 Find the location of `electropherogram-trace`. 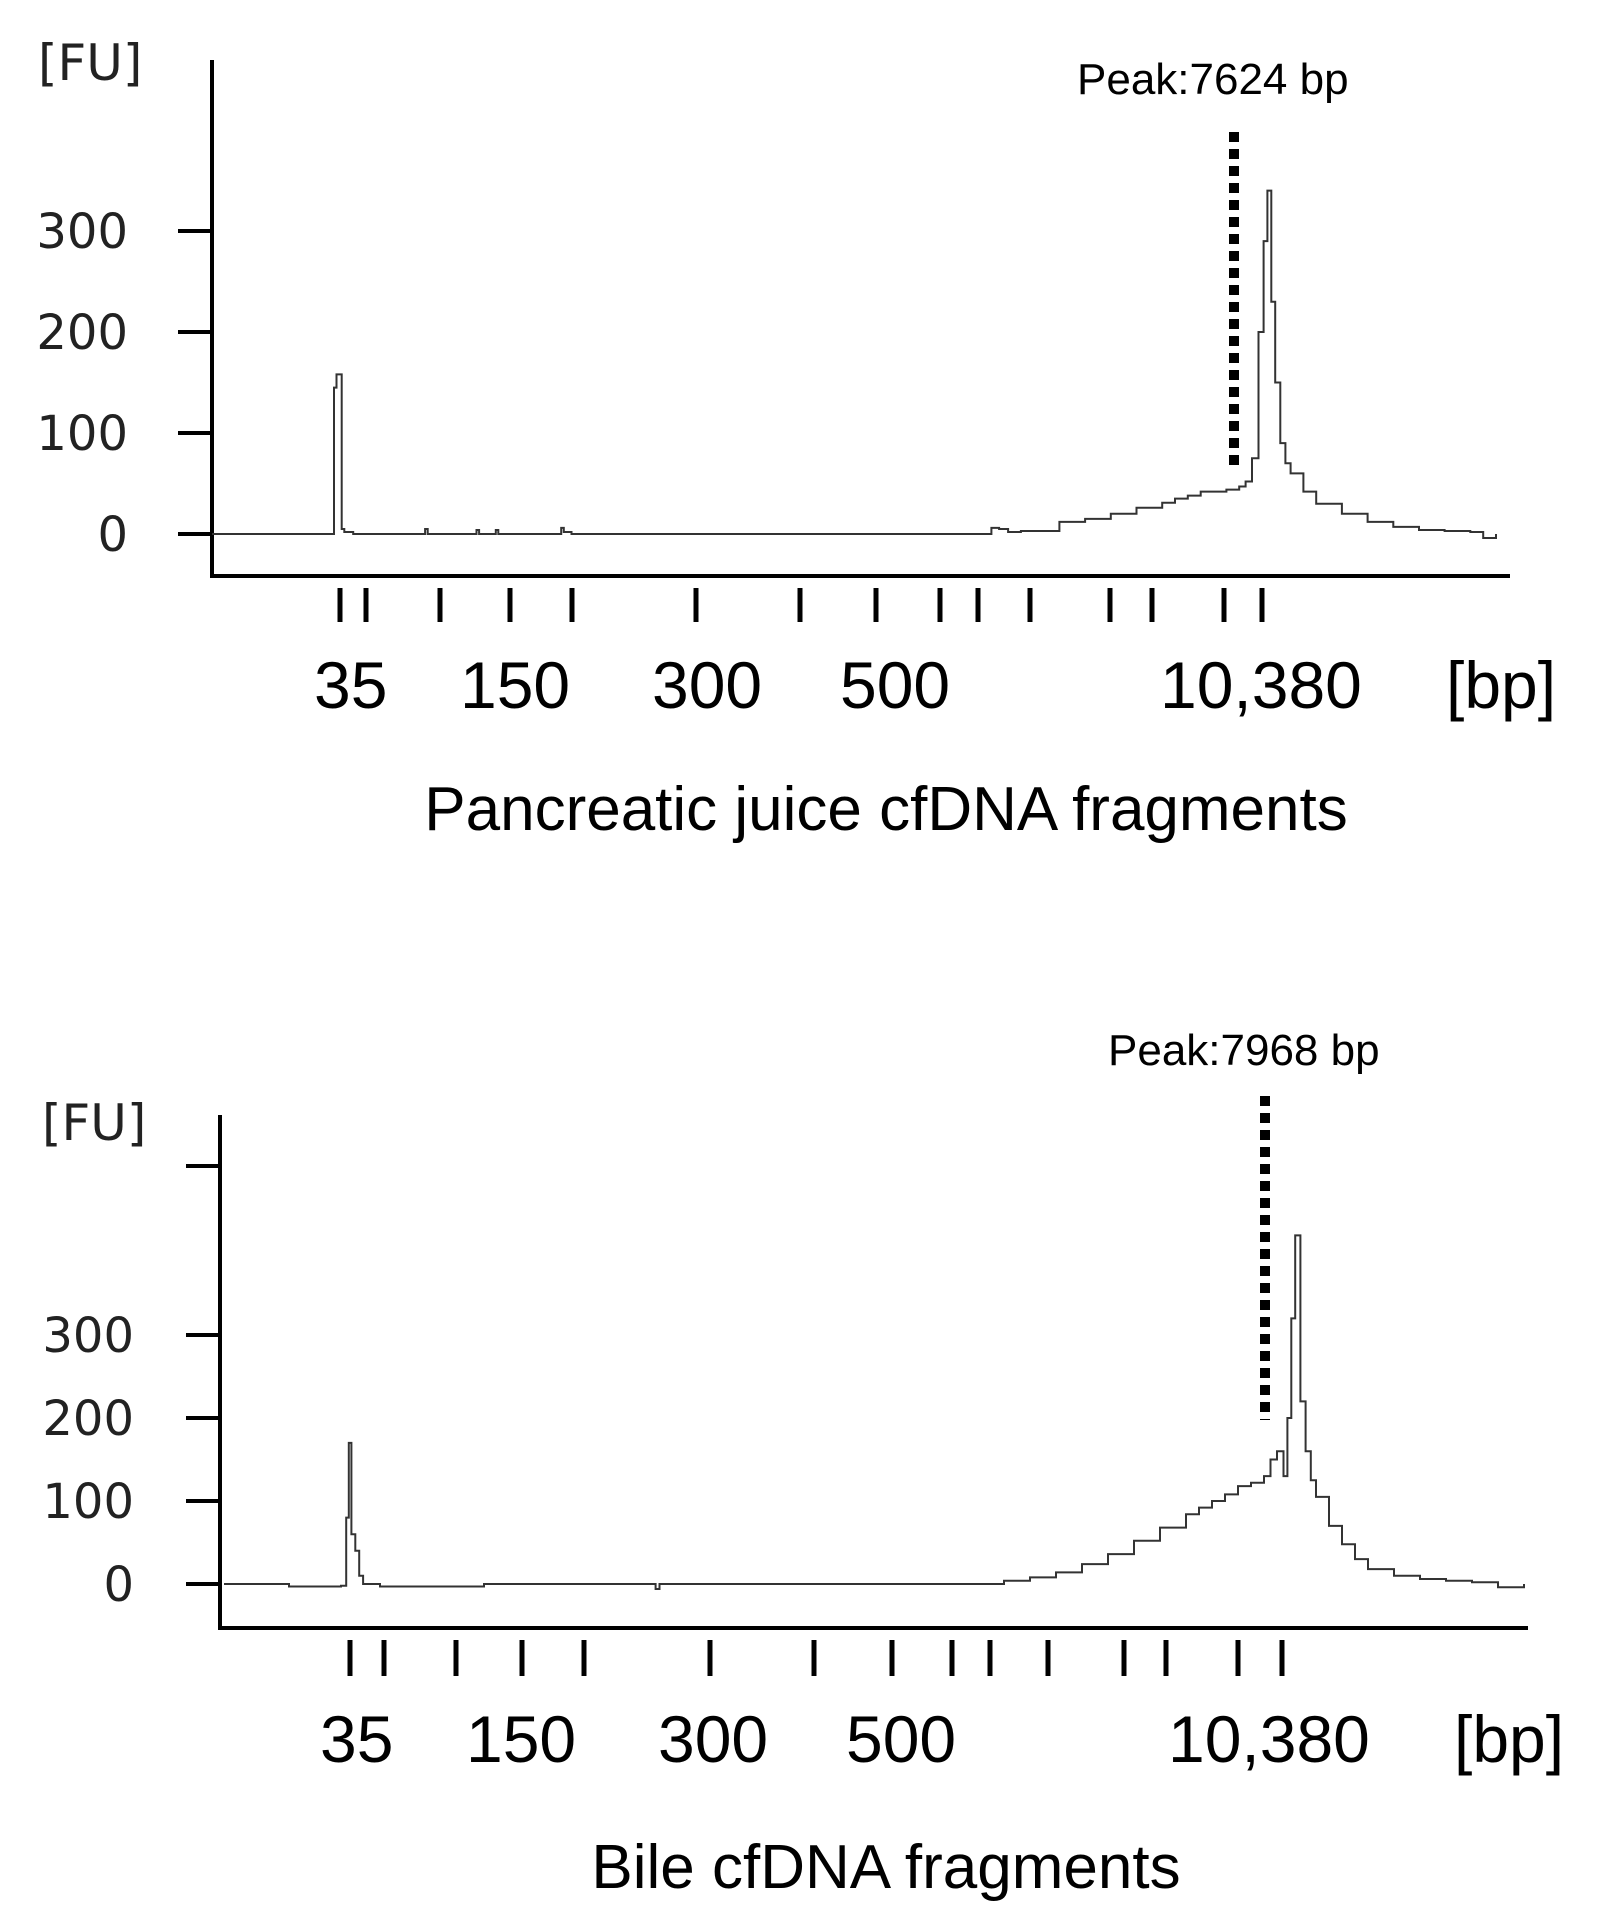

electropherogram-trace is located at coordinates (854, 364).